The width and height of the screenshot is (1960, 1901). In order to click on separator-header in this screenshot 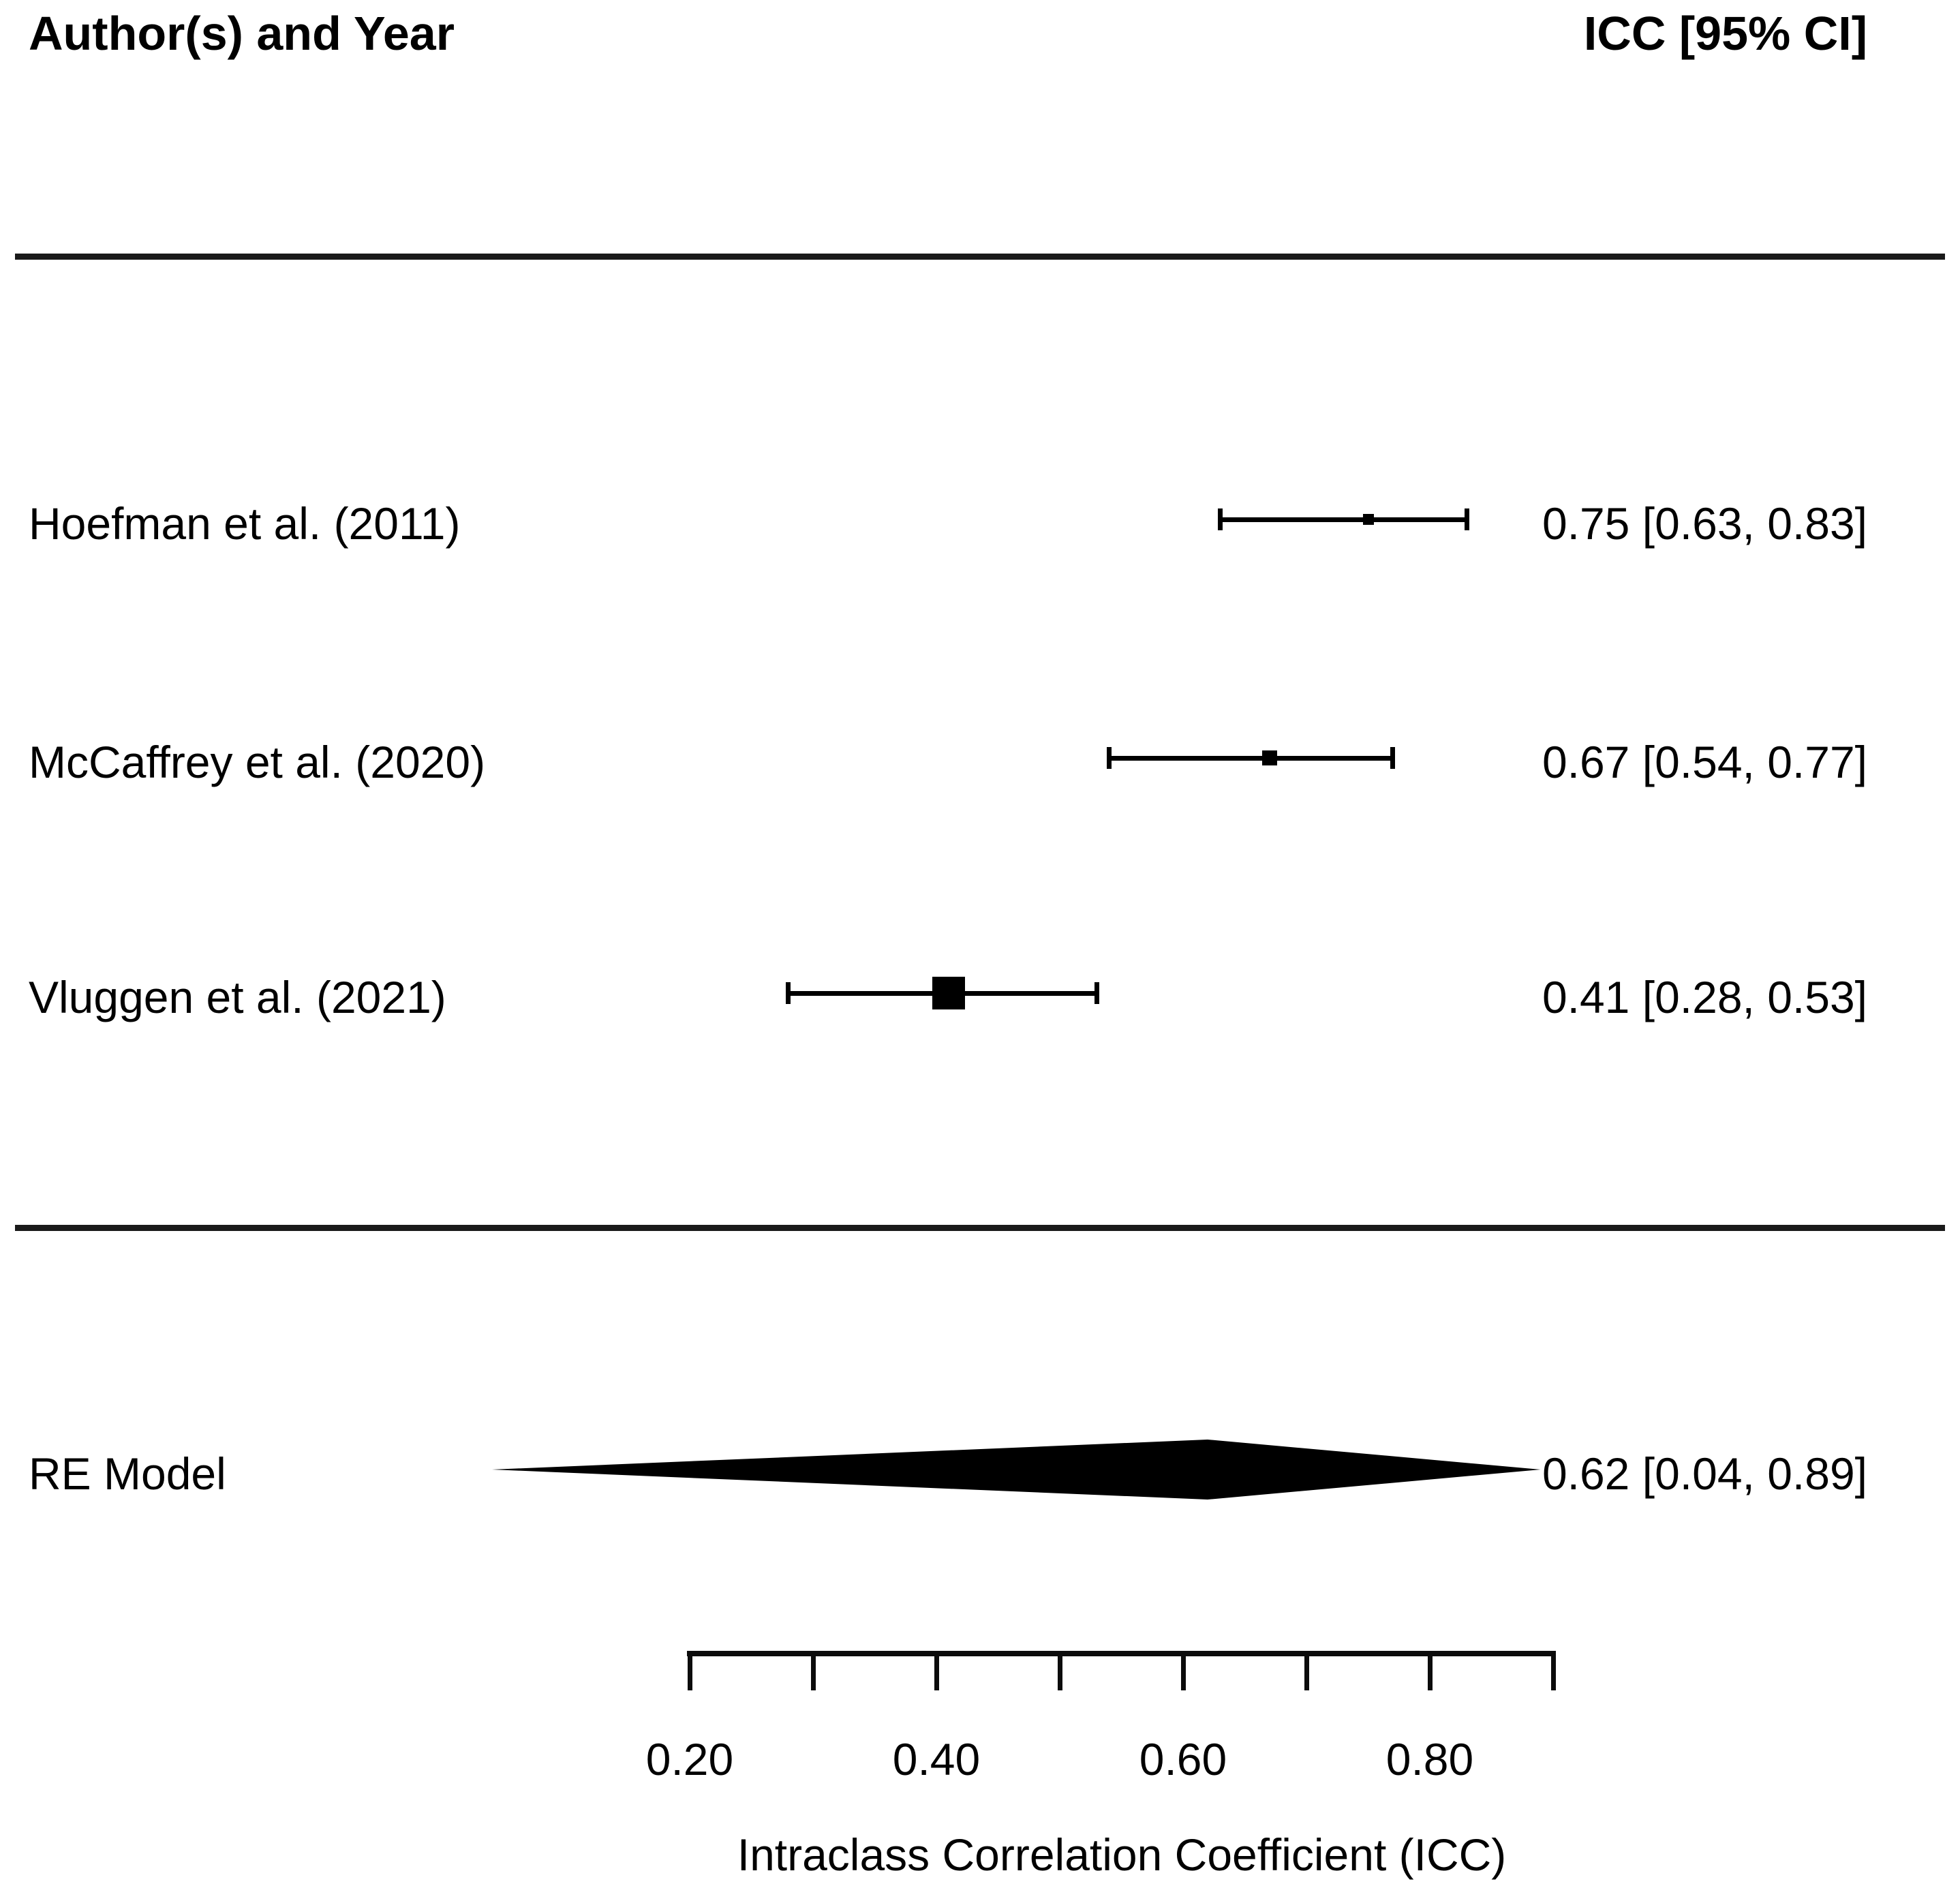, I will do `click(980, 257)`.